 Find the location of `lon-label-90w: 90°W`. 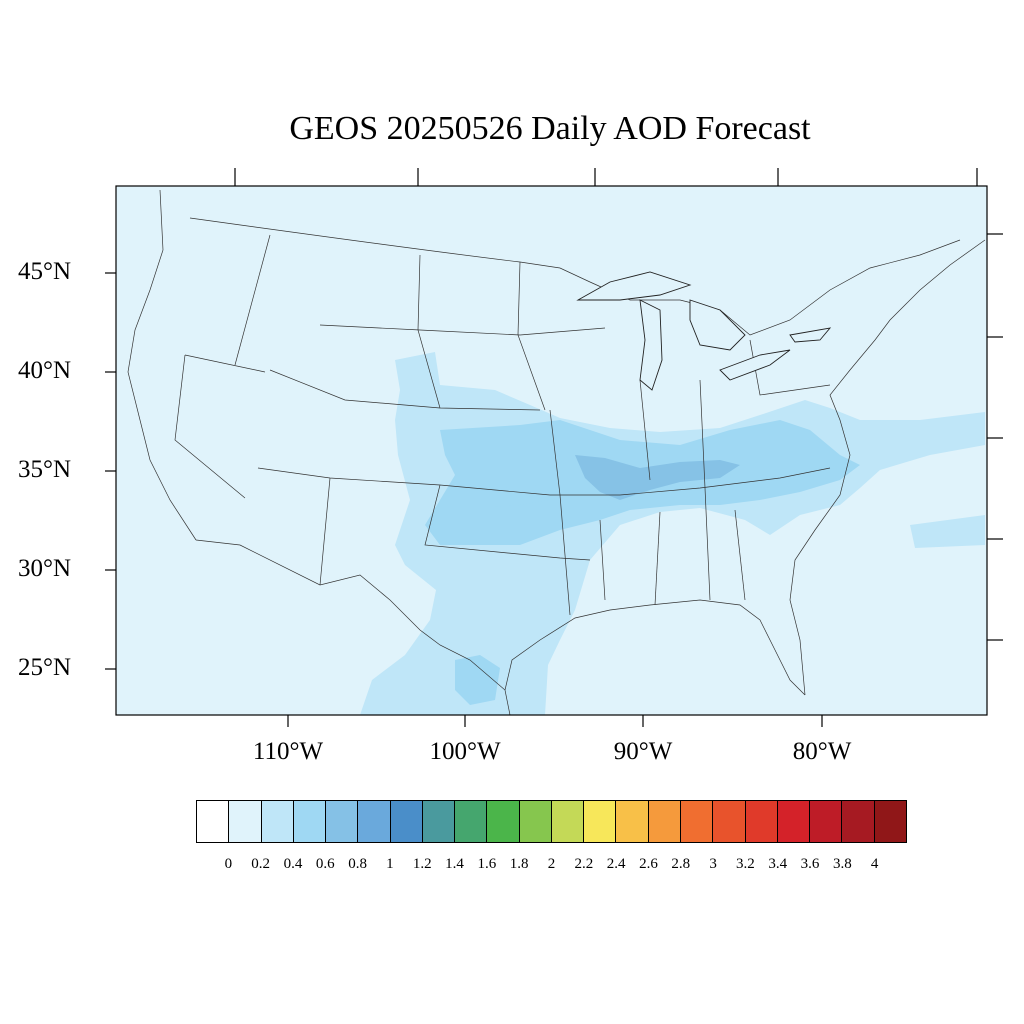

lon-label-90w: 90°W is located at coordinates (643, 751).